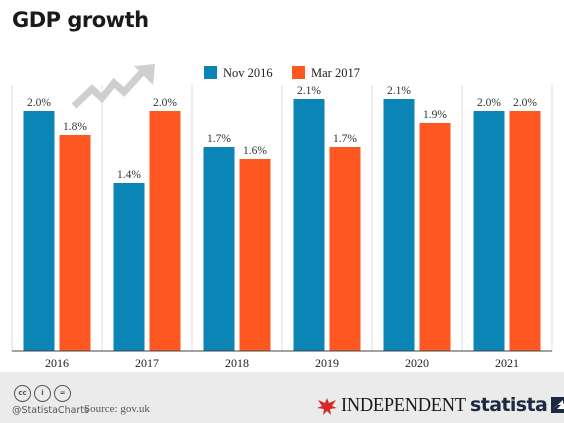  What do you see at coordinates (507, 363) in the screenshot?
I see `x-tick-label: 2021` at bounding box center [507, 363].